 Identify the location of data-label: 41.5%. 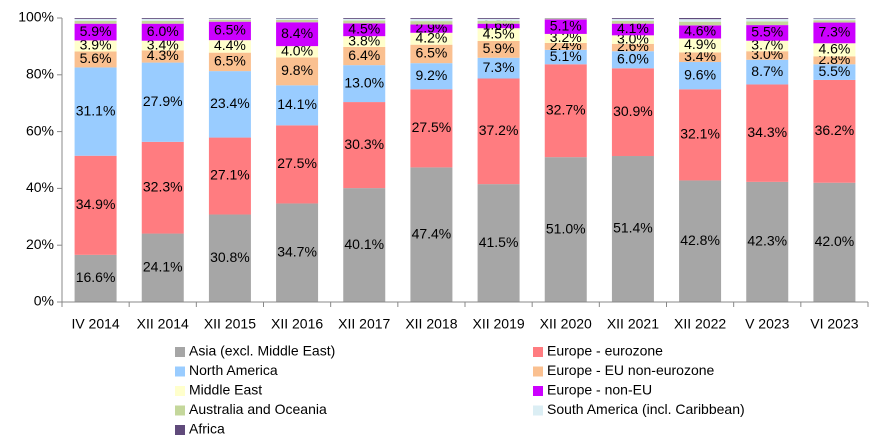
(499, 242).